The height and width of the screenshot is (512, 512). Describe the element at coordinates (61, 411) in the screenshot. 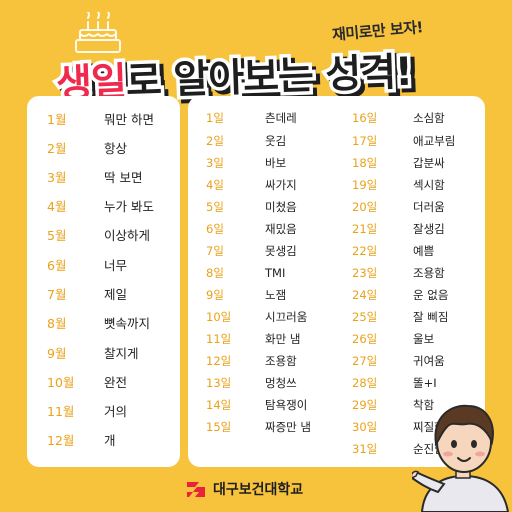

I see `month-number: 11월` at that location.